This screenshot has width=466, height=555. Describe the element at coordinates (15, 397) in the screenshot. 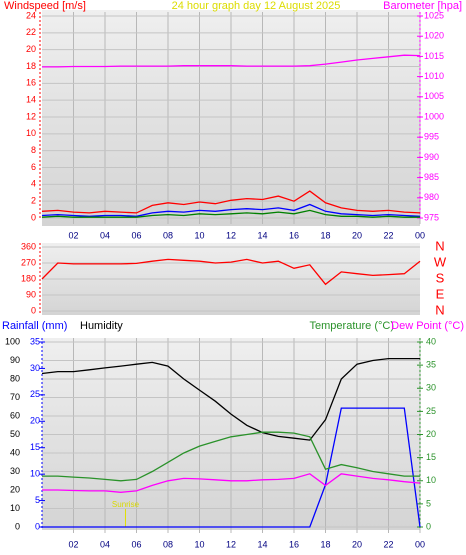

I see `y-tick-label: 70` at that location.